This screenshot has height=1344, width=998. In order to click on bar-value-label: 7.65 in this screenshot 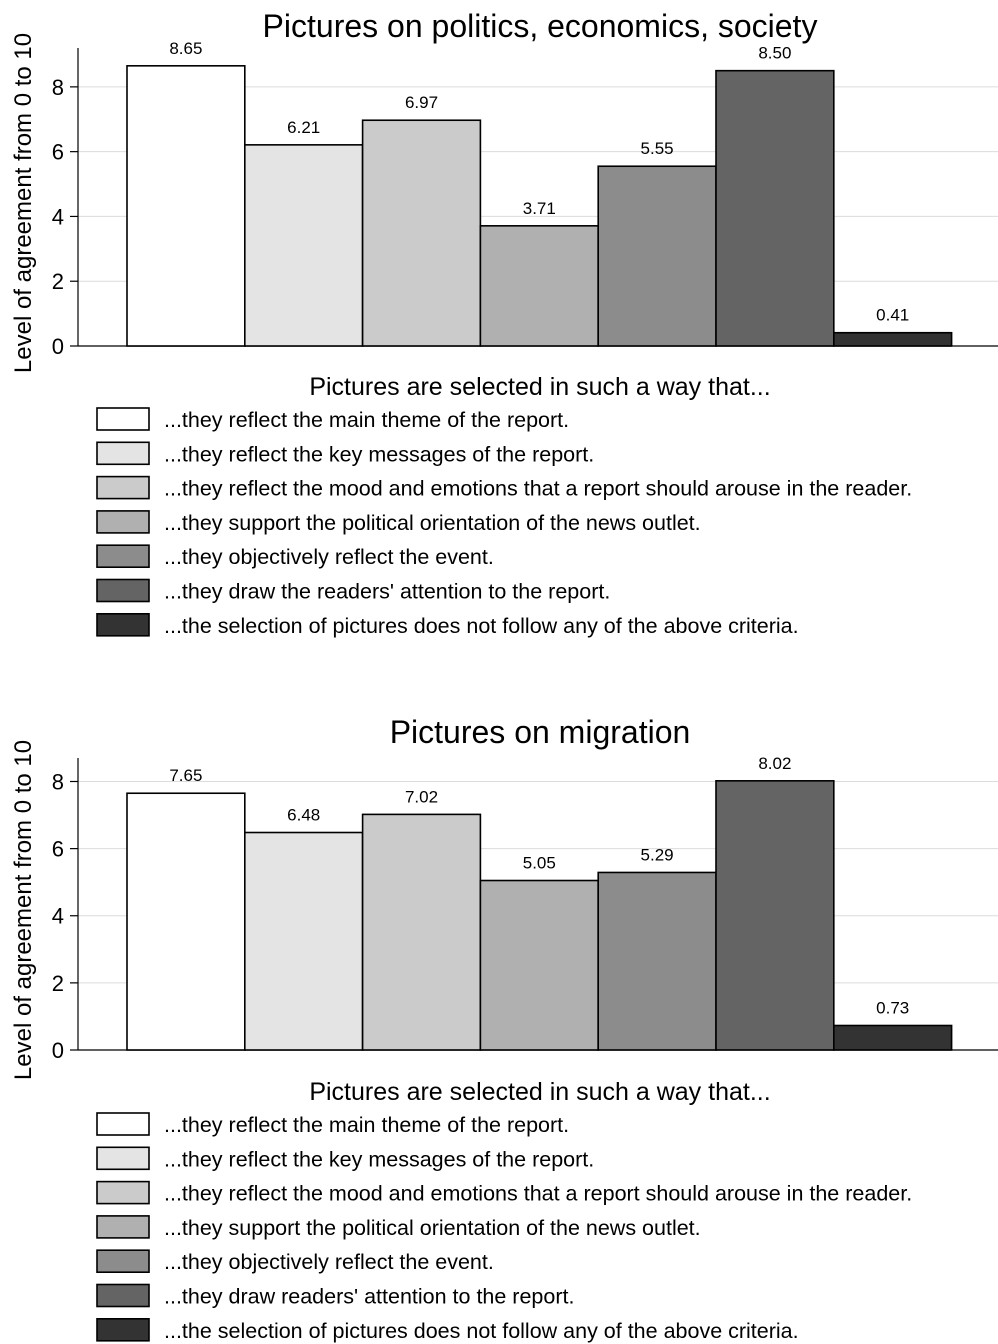, I will do `click(185, 775)`.